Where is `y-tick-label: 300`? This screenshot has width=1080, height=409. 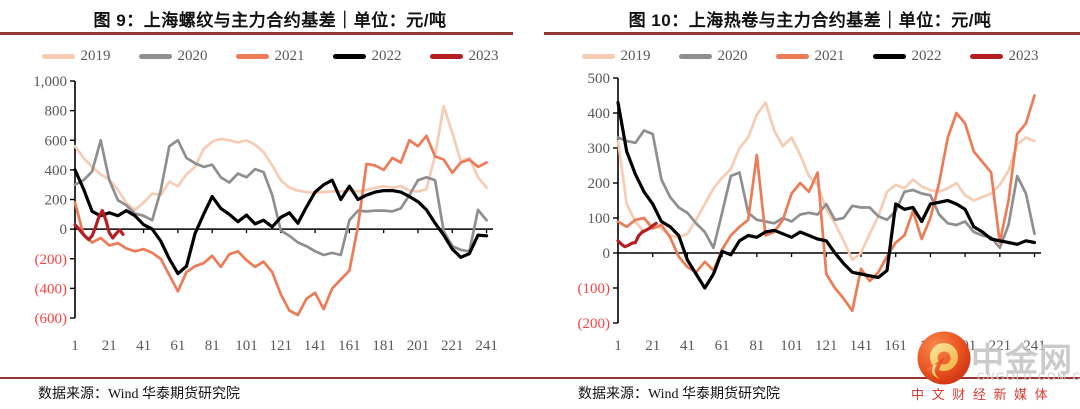 y-tick-label: 300 is located at coordinates (599, 149).